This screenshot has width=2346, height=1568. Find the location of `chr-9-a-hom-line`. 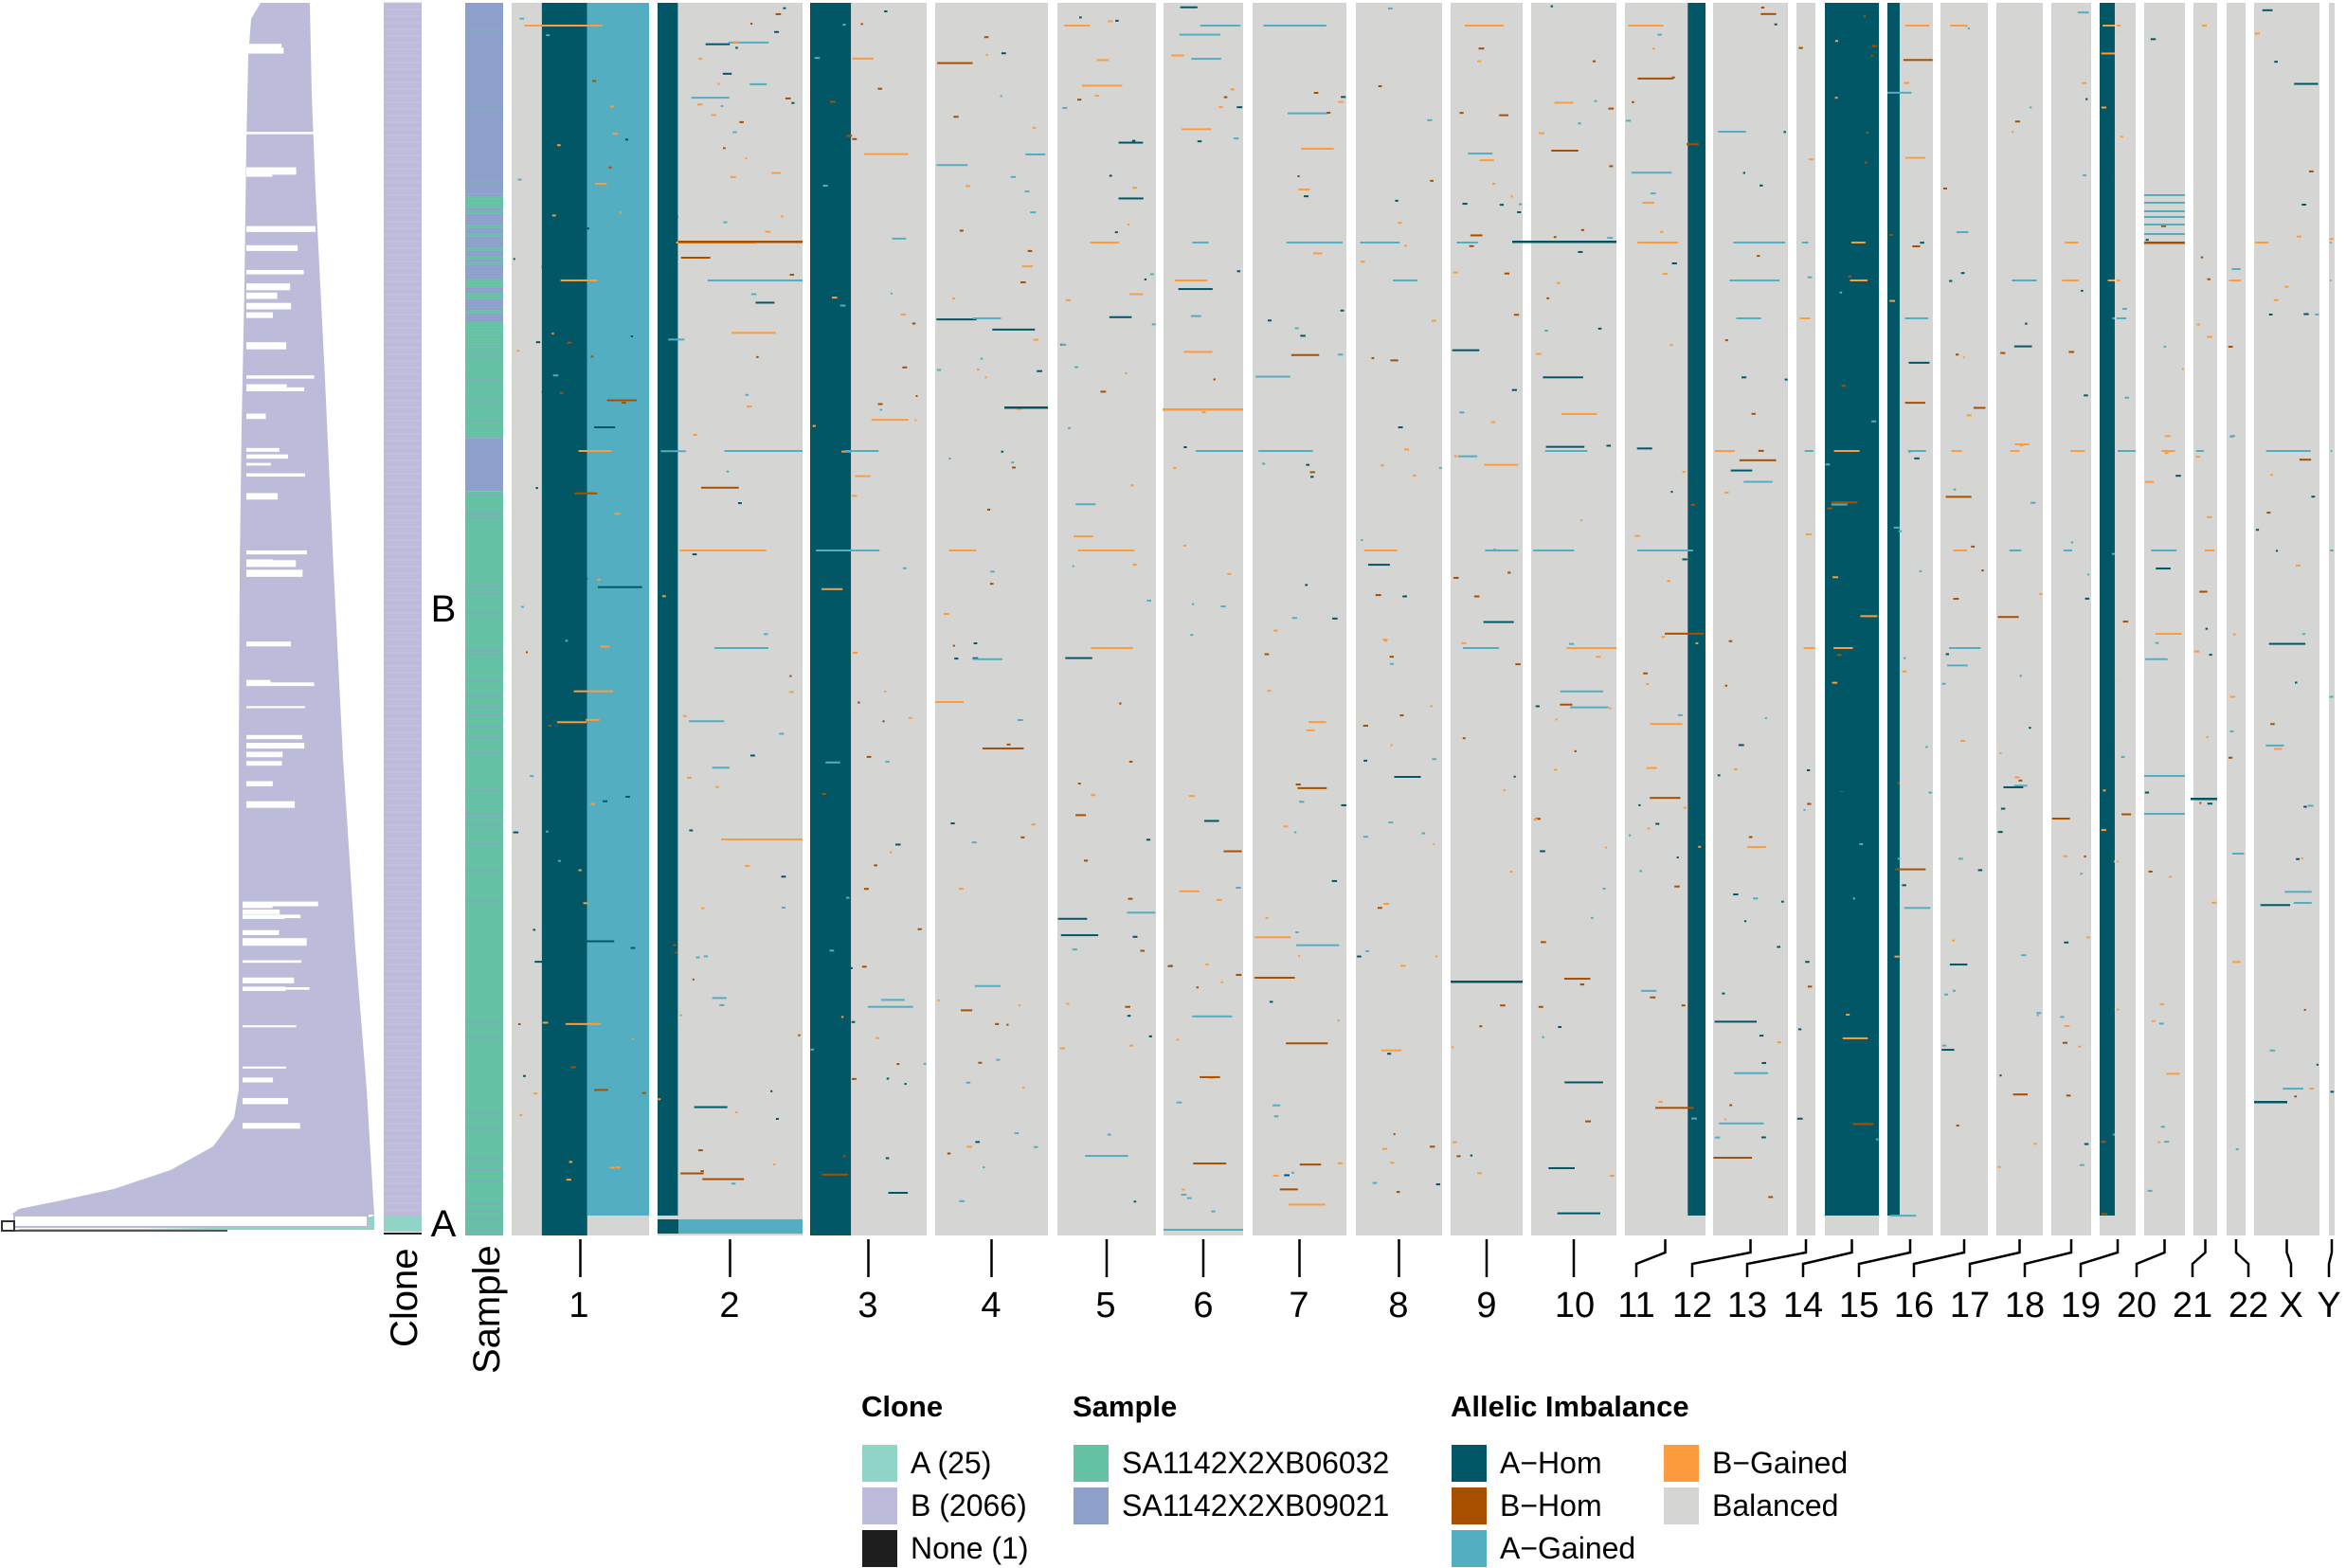

chr-9-a-hom-line is located at coordinates (1487, 982).